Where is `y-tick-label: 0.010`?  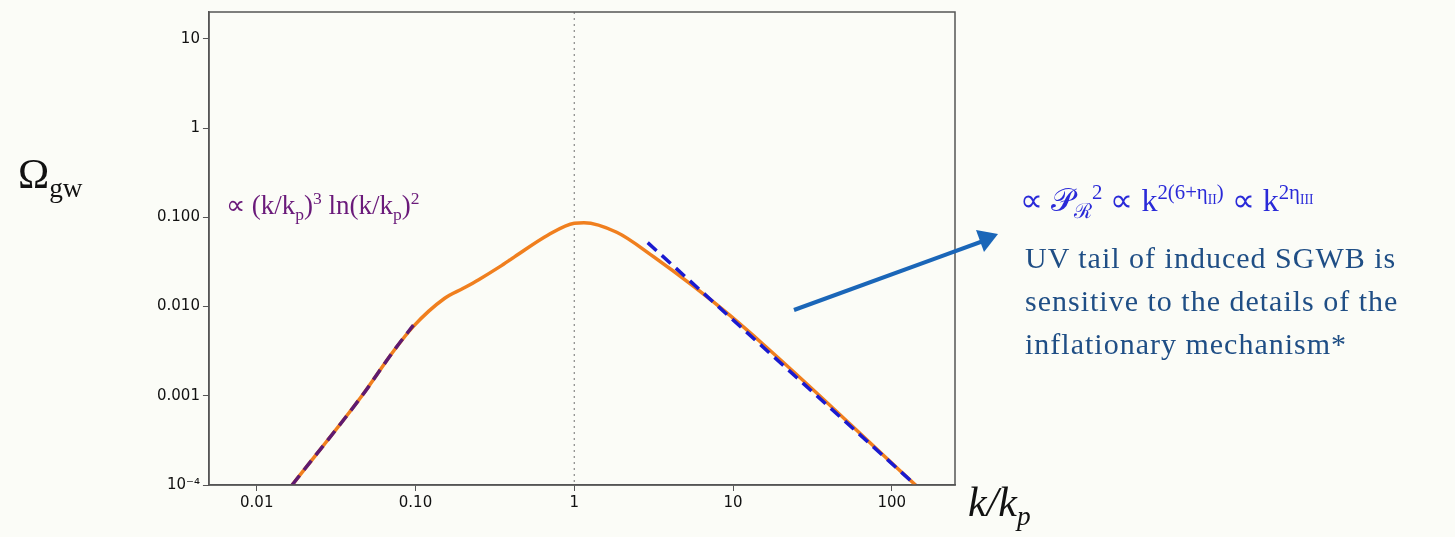 y-tick-label: 0.010 is located at coordinates (178, 305).